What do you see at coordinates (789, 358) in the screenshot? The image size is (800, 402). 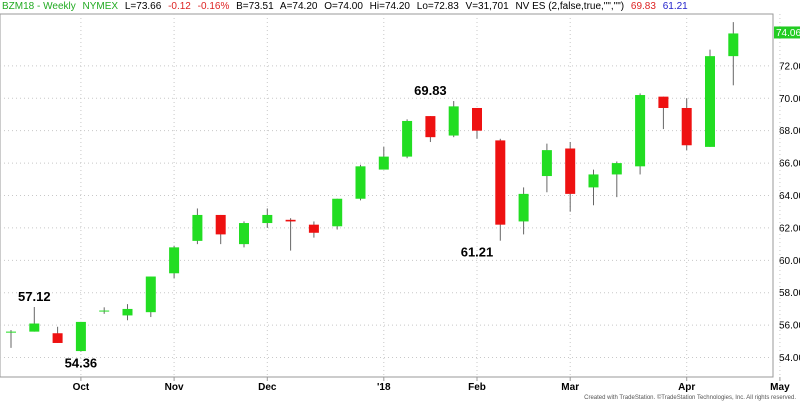 I see `y-tick-label: 54.00` at bounding box center [789, 358].